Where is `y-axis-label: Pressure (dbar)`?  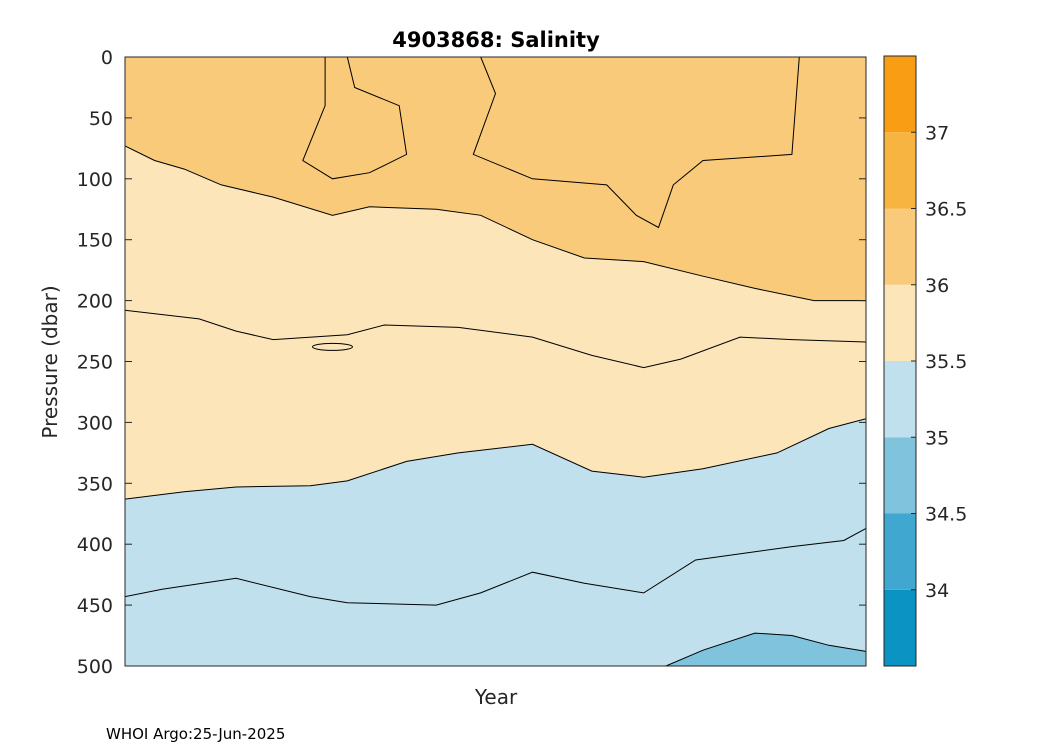
y-axis-label: Pressure (dbar) is located at coordinates (50, 361).